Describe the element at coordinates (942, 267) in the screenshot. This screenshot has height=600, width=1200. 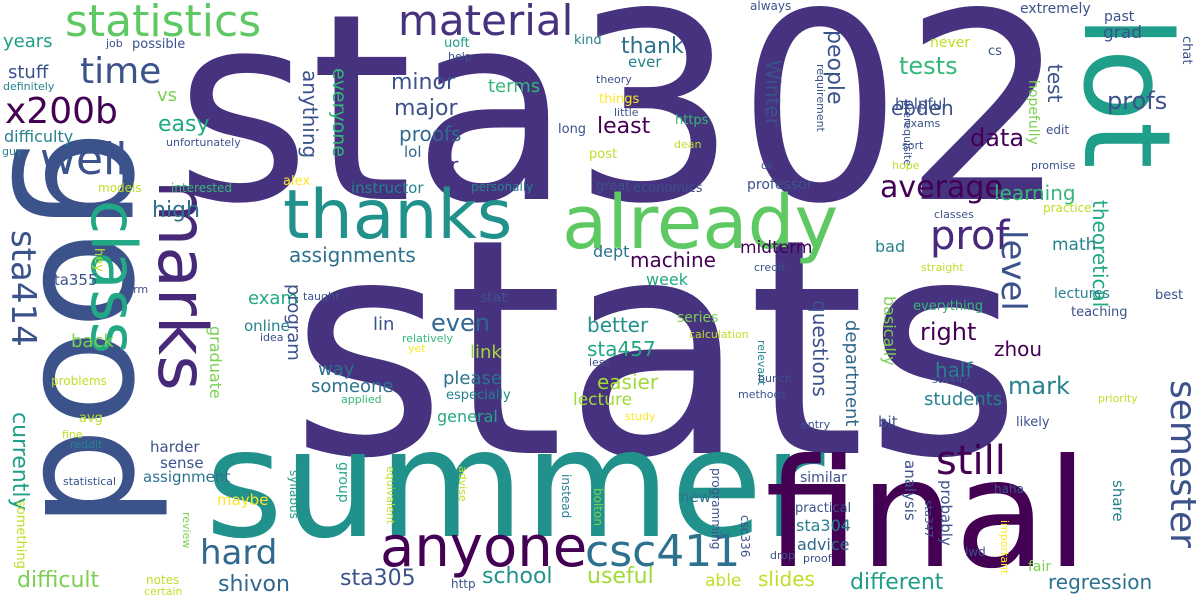
I see `word-straight: straight` at that location.